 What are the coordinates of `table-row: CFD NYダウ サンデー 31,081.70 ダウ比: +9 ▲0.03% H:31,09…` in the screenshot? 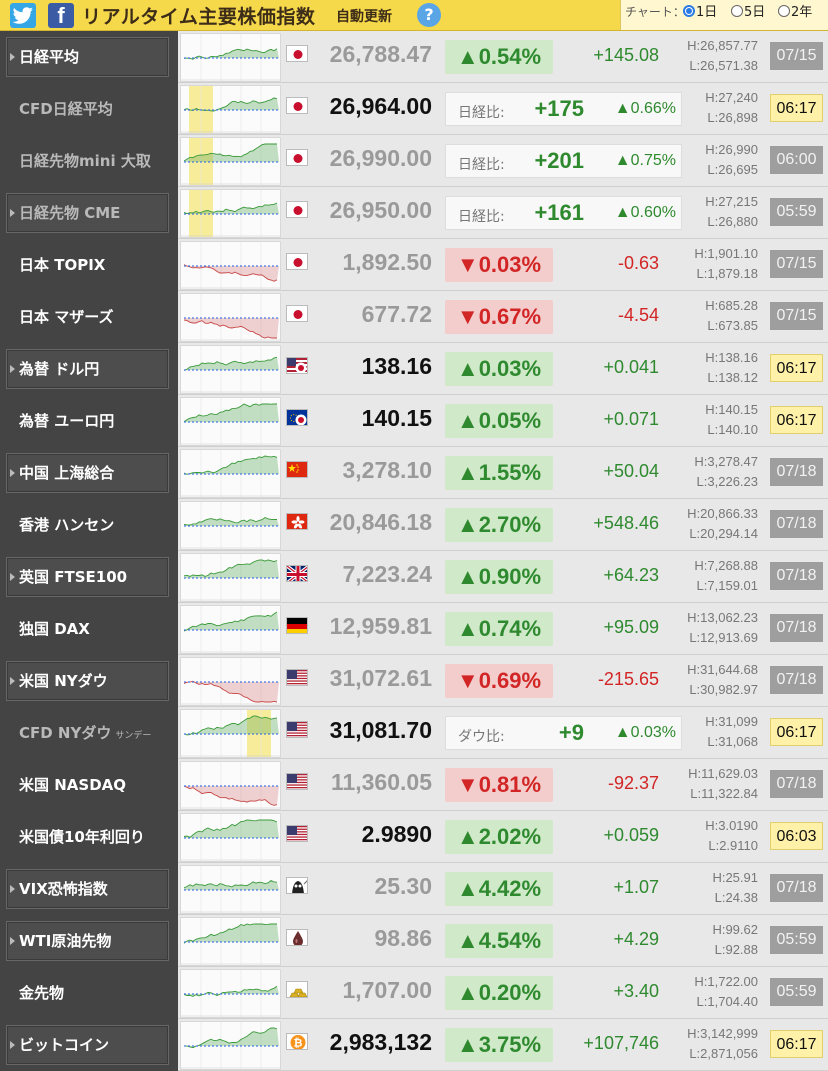 It's located at (414, 733).